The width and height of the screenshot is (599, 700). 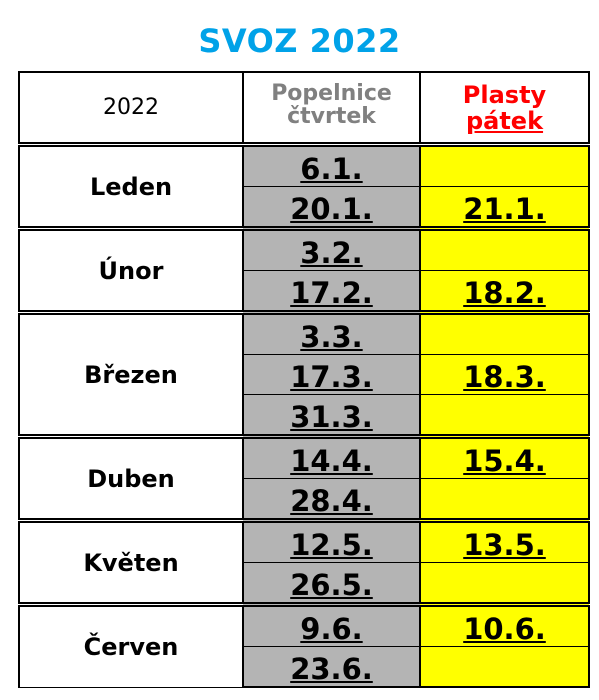 I want to click on popelnice-header: Popelnice čtvrtek, so click(x=331, y=108).